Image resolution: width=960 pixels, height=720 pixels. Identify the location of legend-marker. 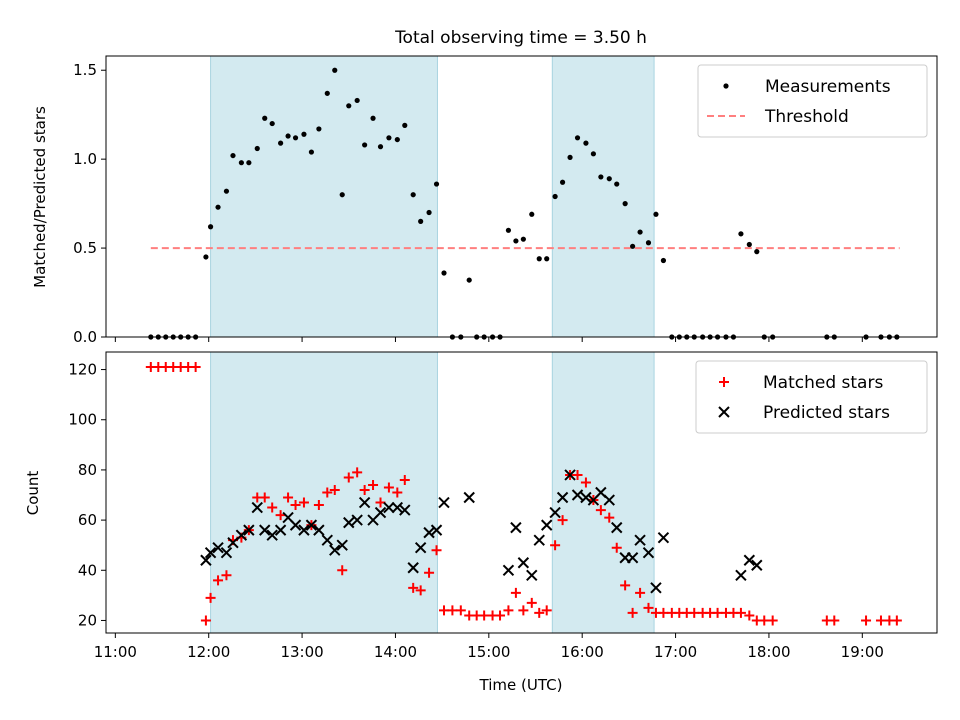
(724, 412).